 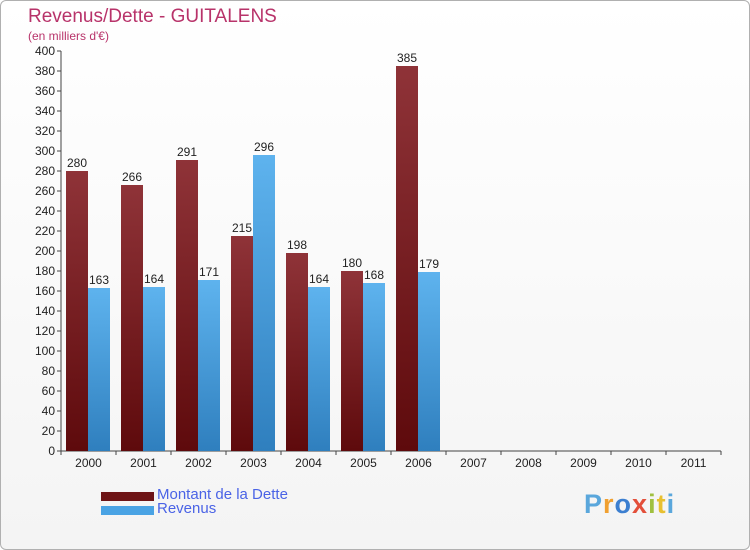 What do you see at coordinates (374, 275) in the screenshot?
I see `data-label: 168` at bounding box center [374, 275].